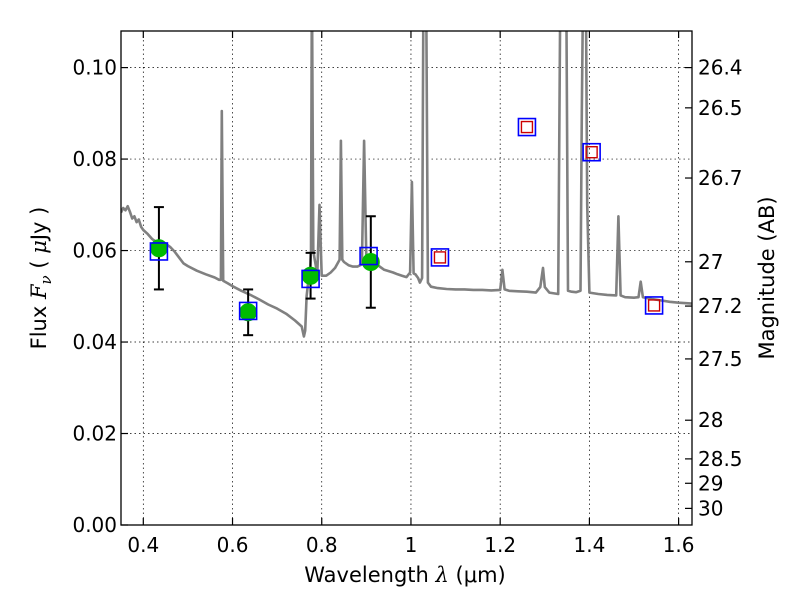 Image resolution: width=800 pixels, height=600 pixels. What do you see at coordinates (94, 159) in the screenshot?
I see `y-tick-label: 0.08` at bounding box center [94, 159].